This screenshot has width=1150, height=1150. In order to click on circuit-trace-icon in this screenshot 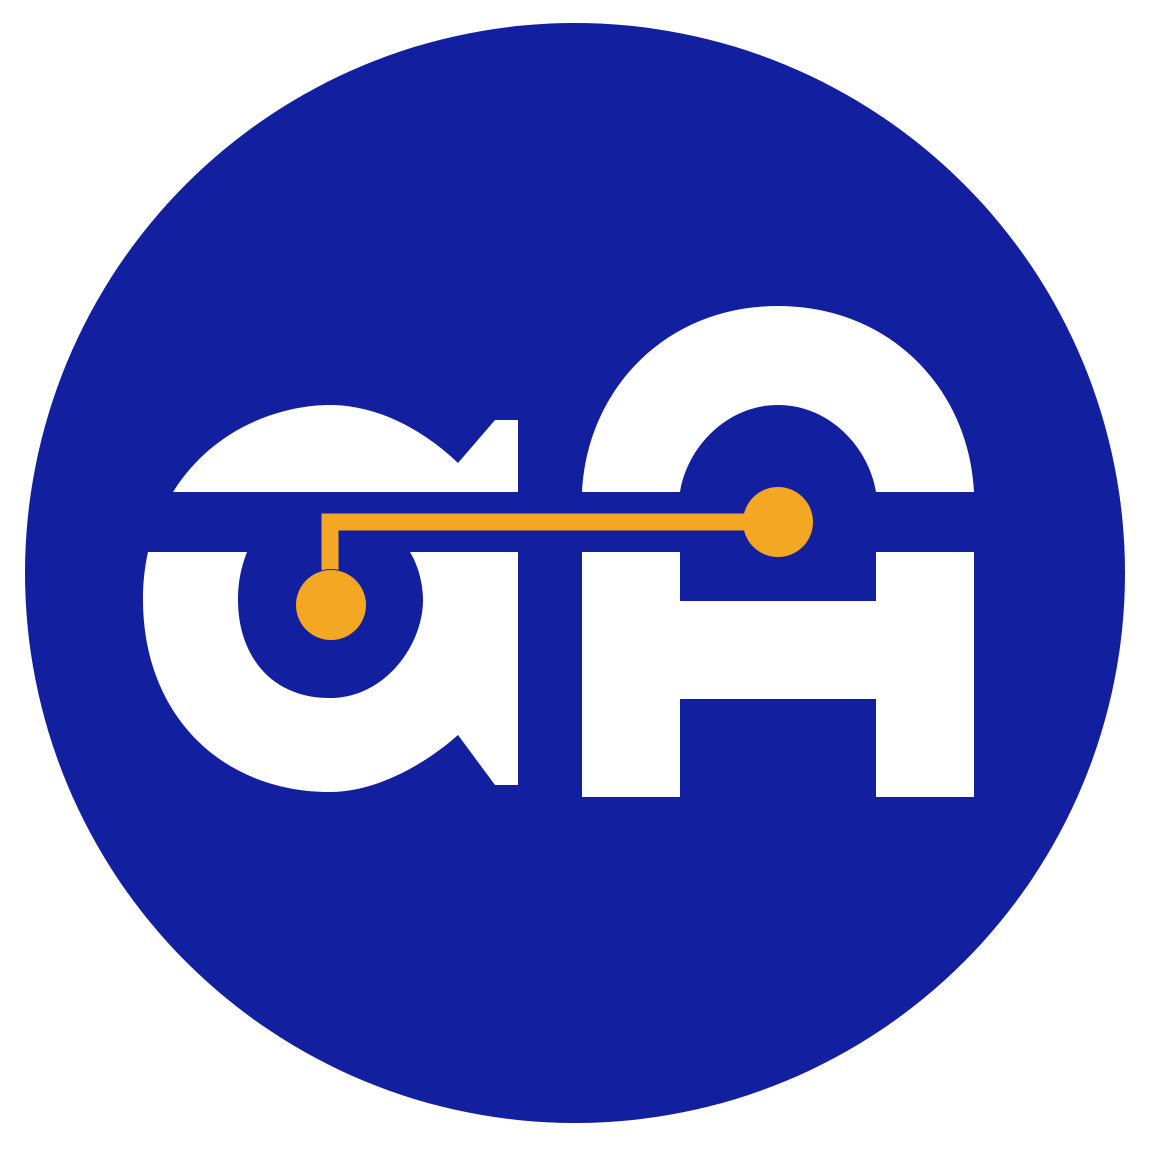, I will do `click(554, 564)`.